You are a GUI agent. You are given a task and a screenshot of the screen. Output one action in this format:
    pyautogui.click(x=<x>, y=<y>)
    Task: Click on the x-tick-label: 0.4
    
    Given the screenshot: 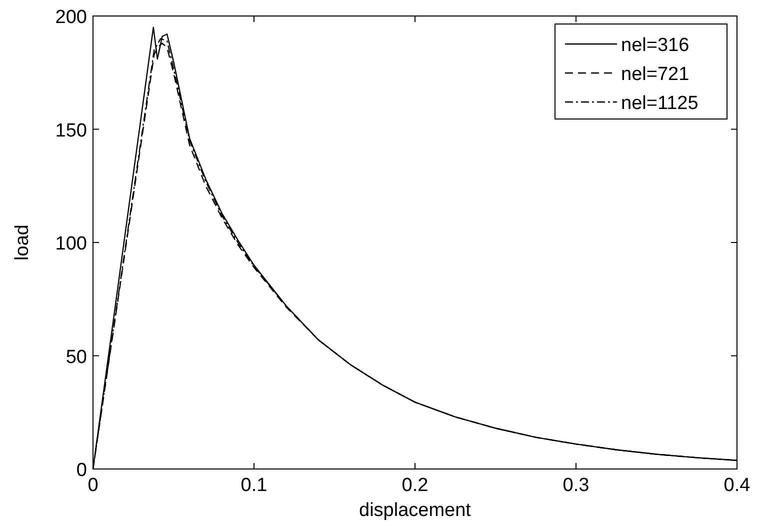 What is the action you would take?
    pyautogui.click(x=737, y=485)
    